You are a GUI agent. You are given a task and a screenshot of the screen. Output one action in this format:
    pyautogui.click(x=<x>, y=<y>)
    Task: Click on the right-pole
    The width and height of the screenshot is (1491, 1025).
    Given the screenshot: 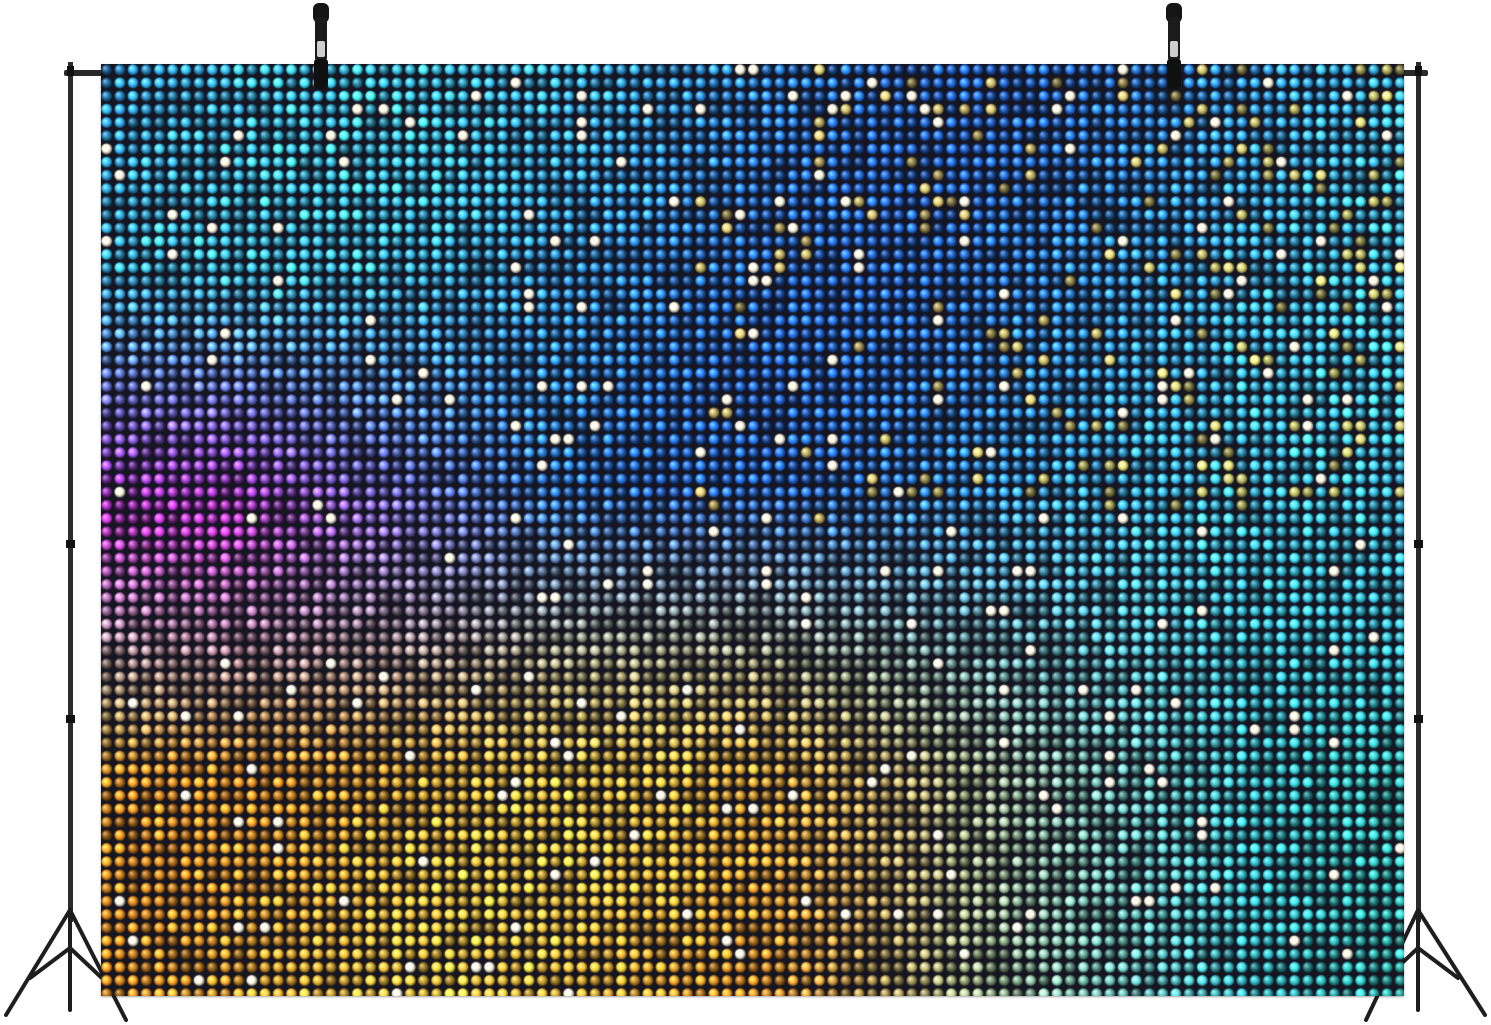 What is the action you would take?
    pyautogui.click(x=1418, y=492)
    